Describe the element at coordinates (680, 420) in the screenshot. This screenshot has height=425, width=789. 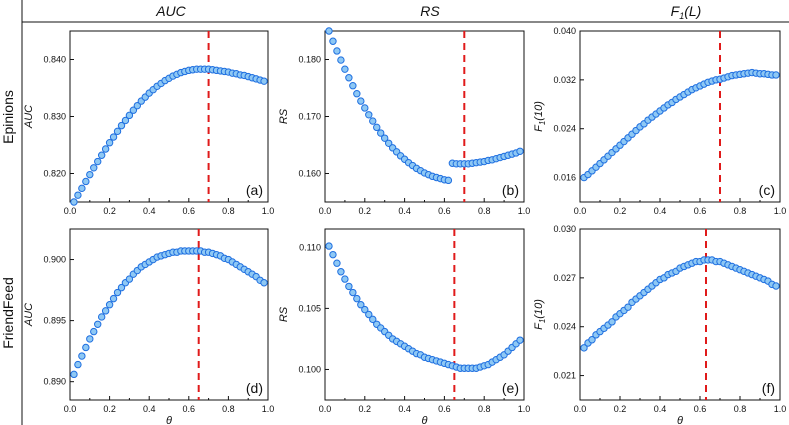
I see `x-axis-label: θ` at that location.